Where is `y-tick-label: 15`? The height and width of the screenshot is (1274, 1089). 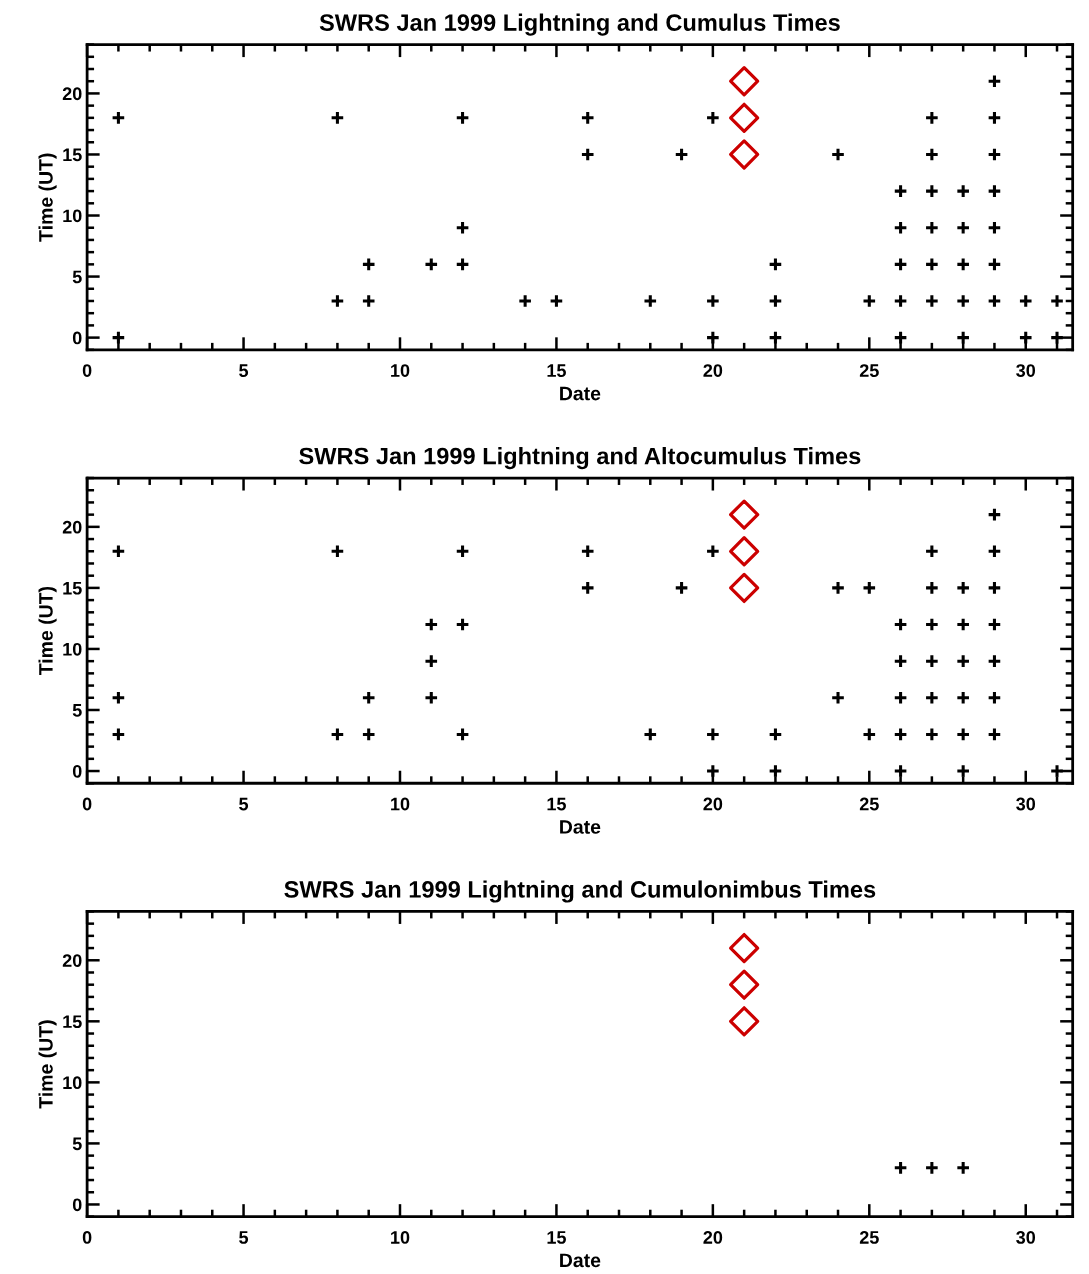
y-tick-label: 15 is located at coordinates (72, 588).